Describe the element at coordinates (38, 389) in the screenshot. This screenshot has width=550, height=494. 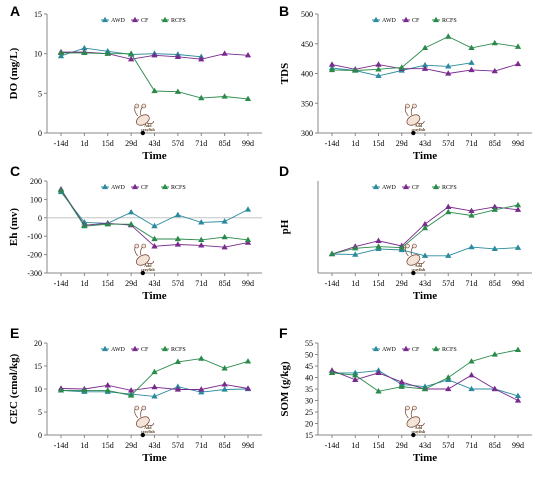
I see `y-tick-label: 10` at that location.